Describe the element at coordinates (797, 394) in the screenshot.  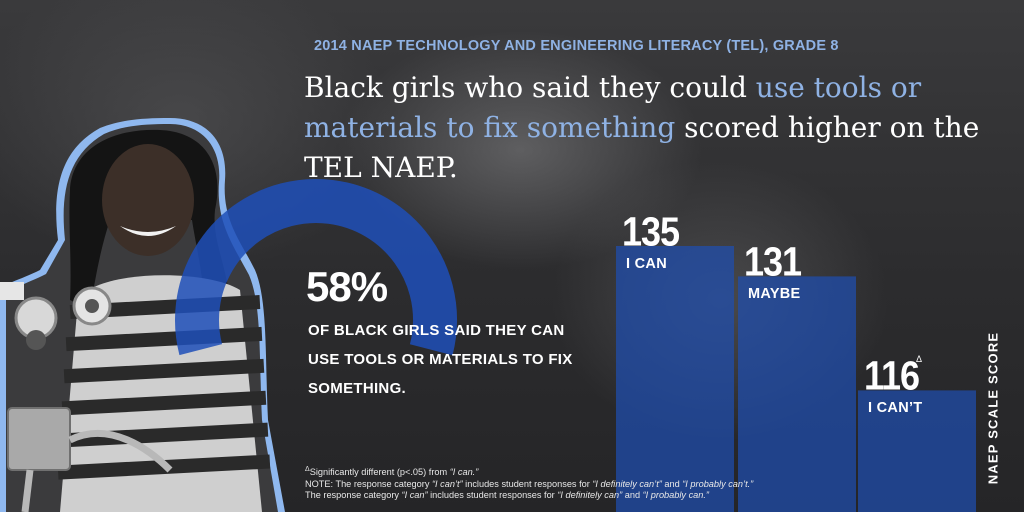
I see `bar-maybe` at that location.